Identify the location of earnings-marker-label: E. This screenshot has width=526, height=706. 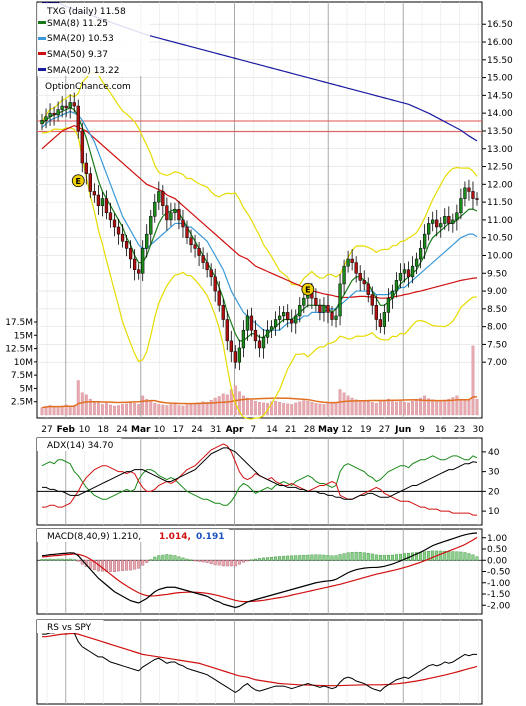
(307, 289).